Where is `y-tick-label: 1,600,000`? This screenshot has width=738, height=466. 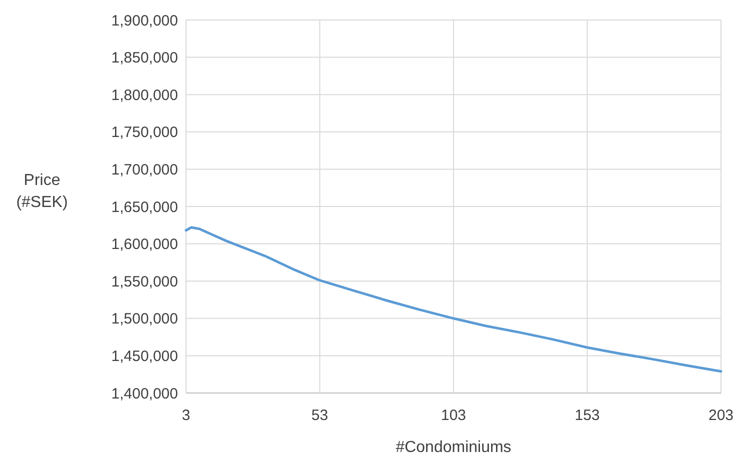 y-tick-label: 1,600,000 is located at coordinates (144, 245).